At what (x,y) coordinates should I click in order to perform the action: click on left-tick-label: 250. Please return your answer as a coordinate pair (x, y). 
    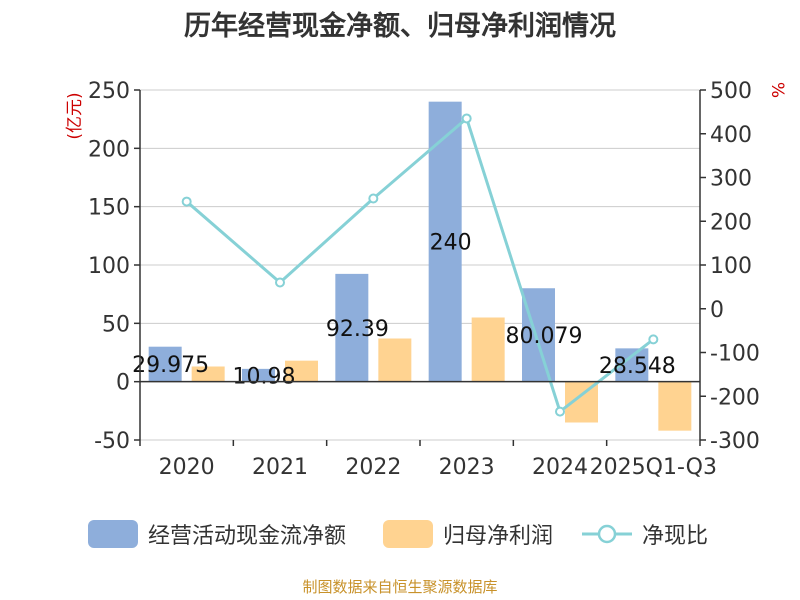
    Looking at the image, I should click on (109, 91).